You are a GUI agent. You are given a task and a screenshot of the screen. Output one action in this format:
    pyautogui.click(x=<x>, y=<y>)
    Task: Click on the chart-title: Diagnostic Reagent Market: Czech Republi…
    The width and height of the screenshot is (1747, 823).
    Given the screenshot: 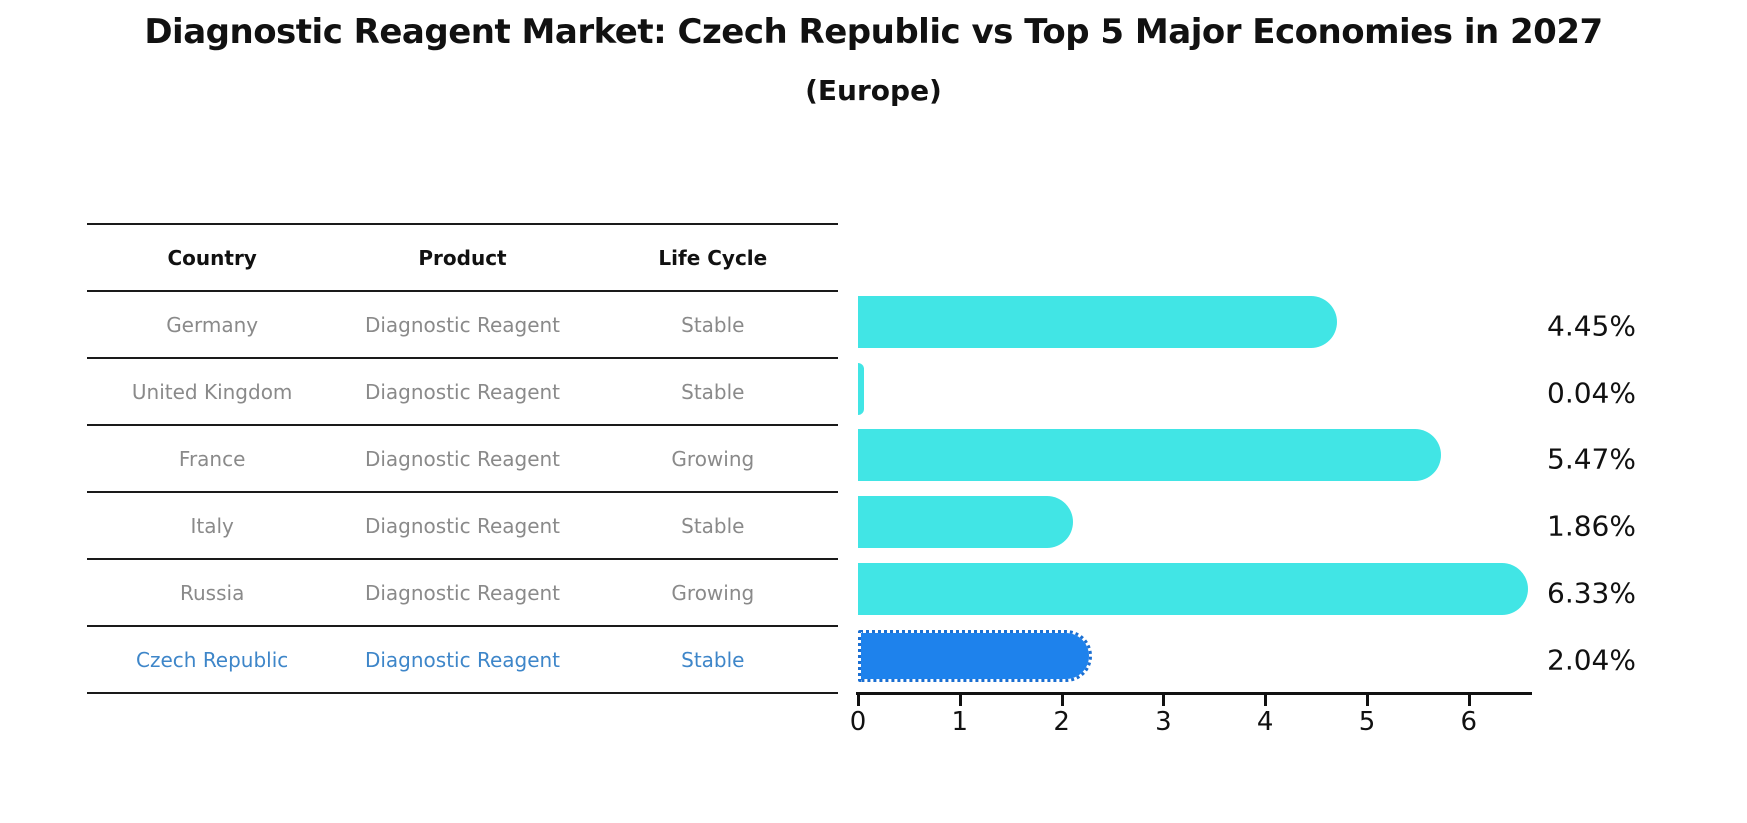 What is the action you would take?
    pyautogui.click(x=873, y=32)
    